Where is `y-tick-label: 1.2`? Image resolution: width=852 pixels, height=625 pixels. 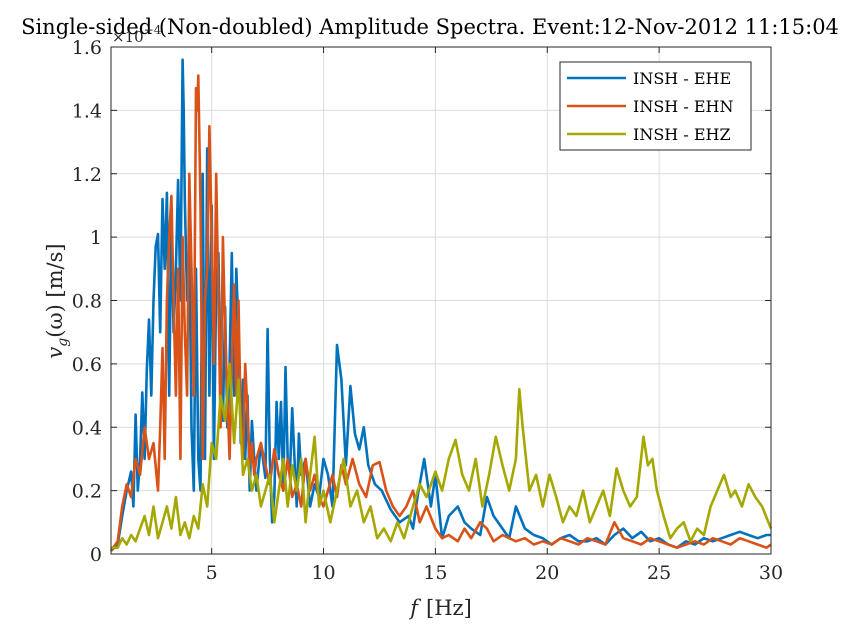 y-tick-label: 1.2 is located at coordinates (87, 175).